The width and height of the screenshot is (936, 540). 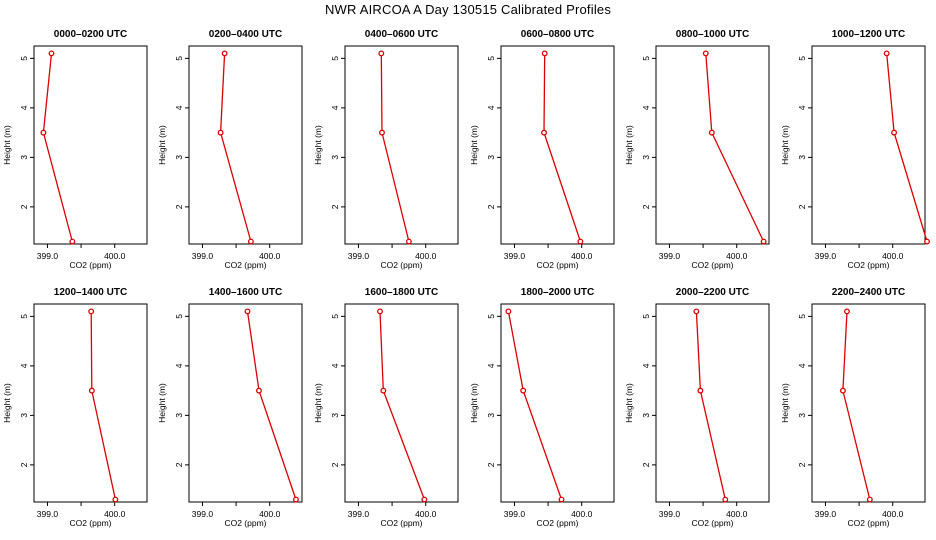 I want to click on panel-title: 1400–1600 UTC, so click(x=245, y=292).